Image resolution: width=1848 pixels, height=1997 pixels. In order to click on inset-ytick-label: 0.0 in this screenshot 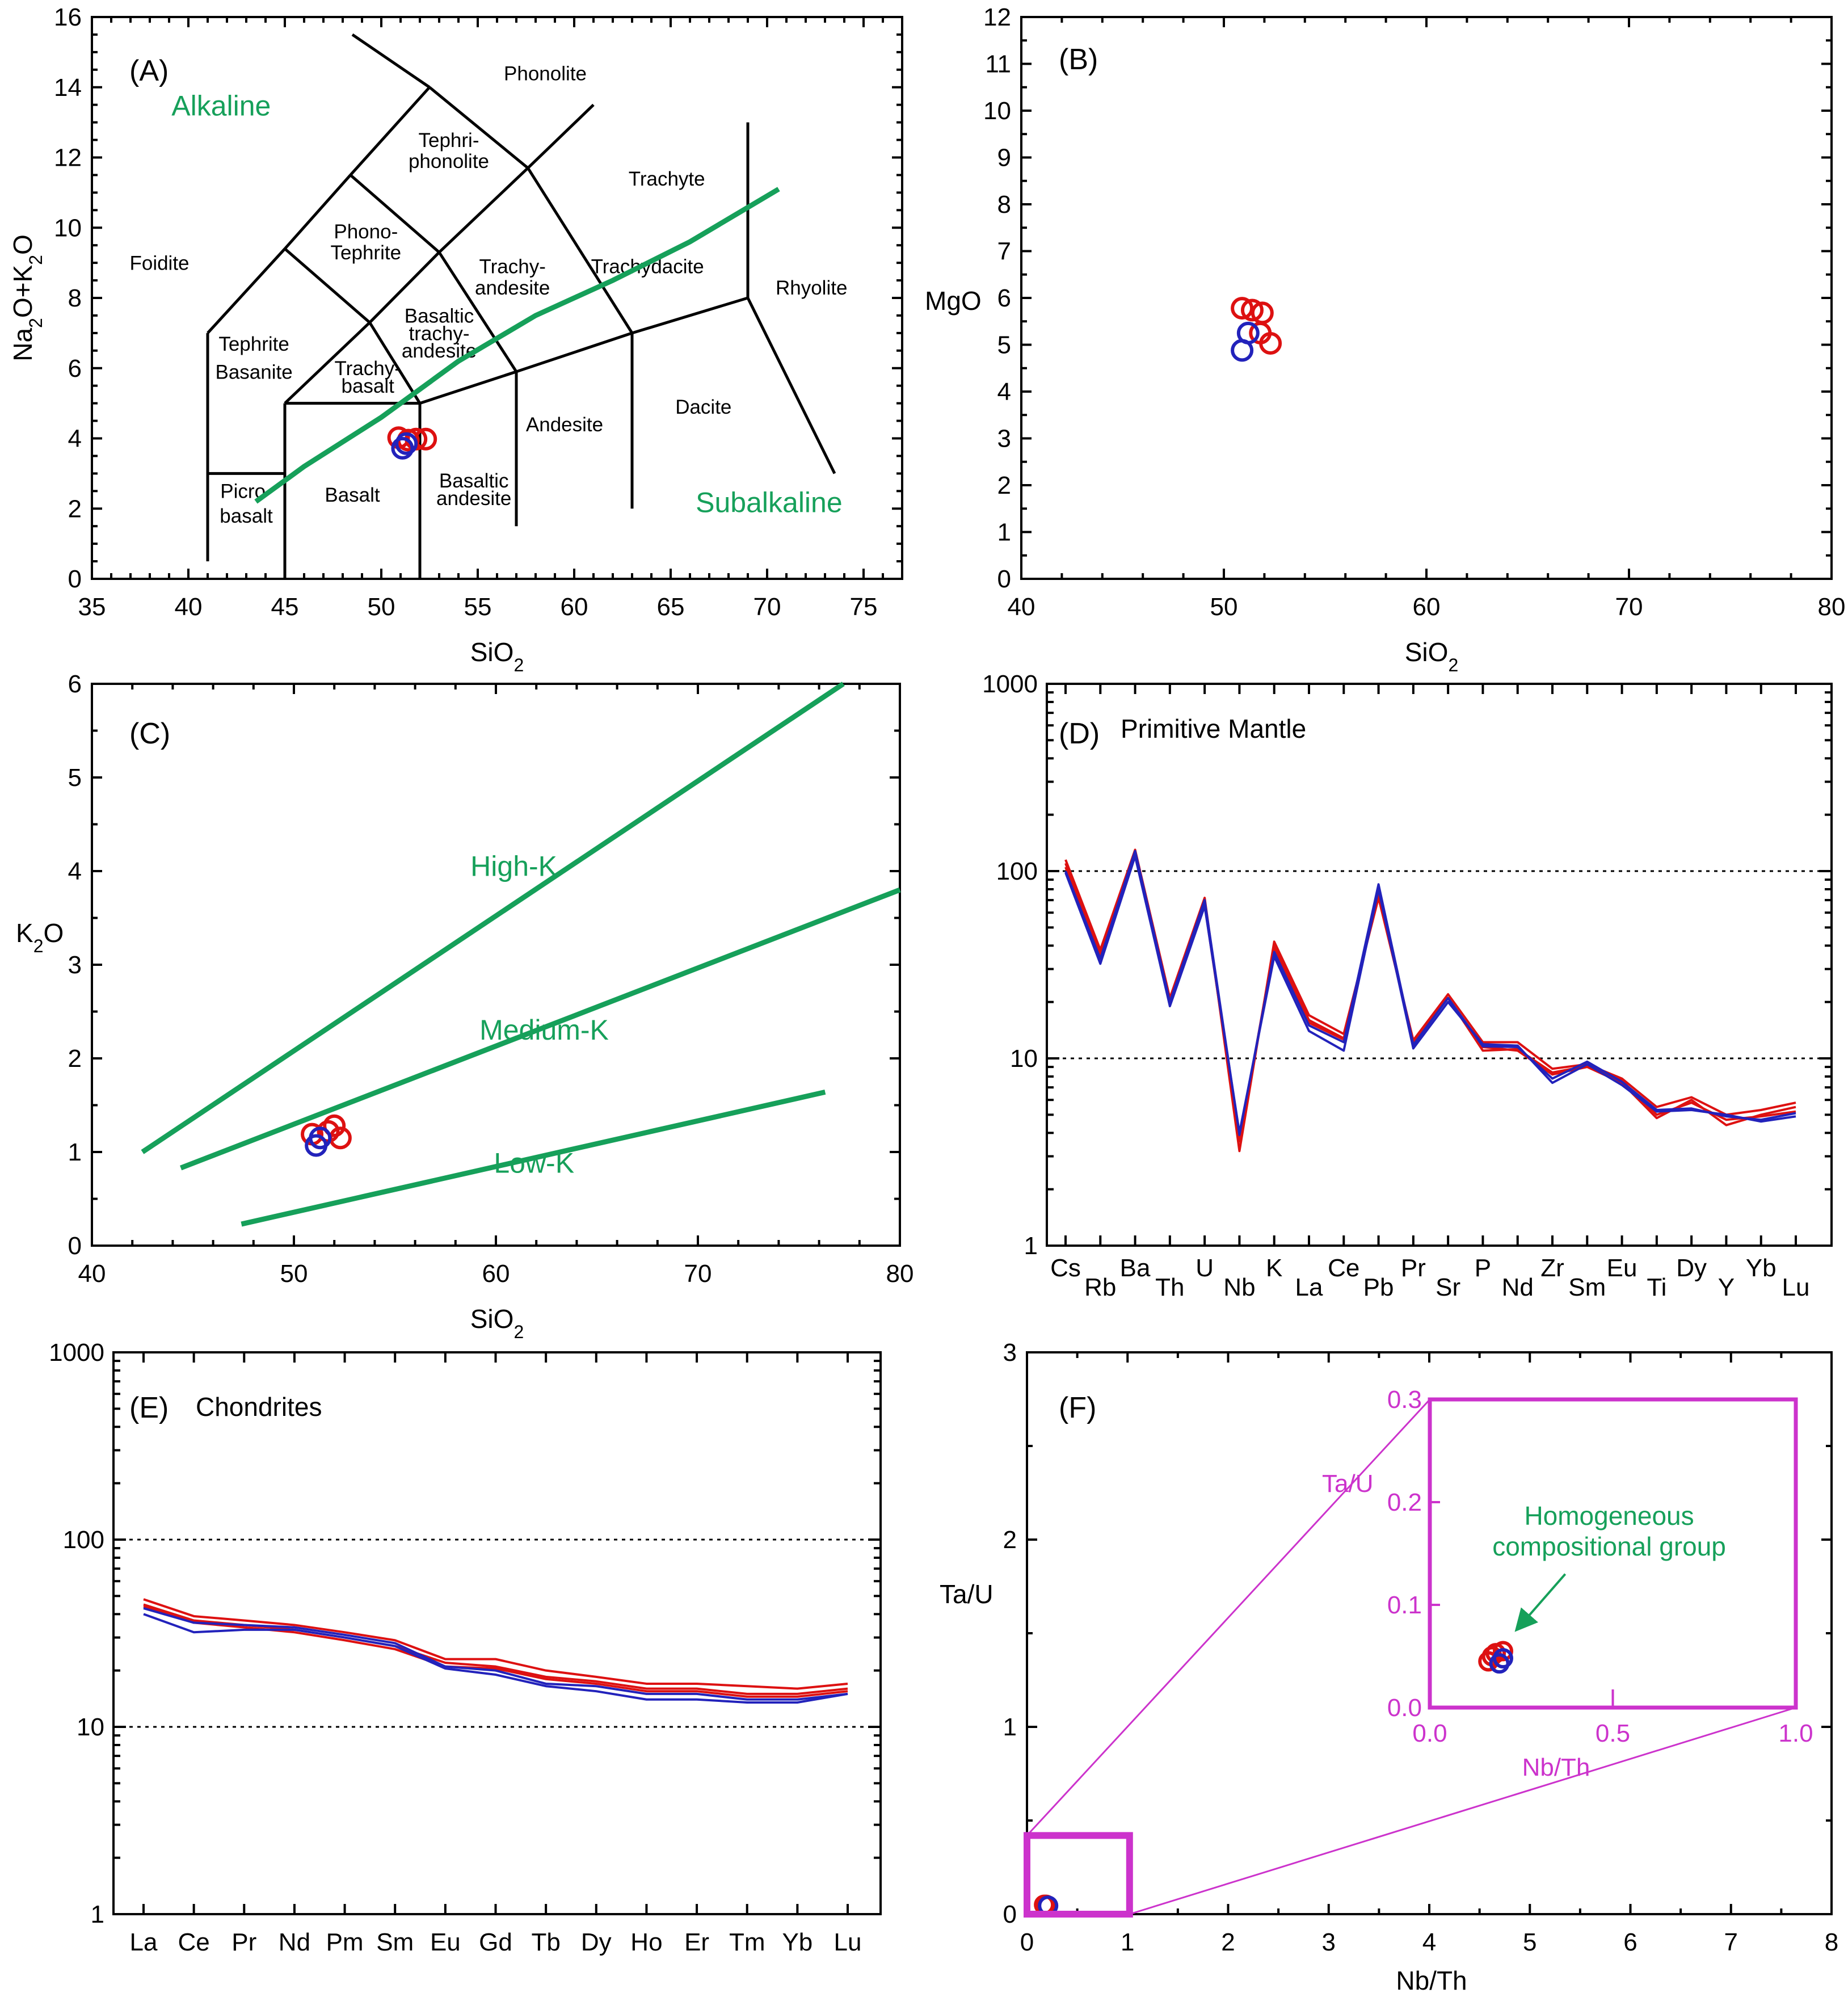, I will do `click(1405, 1708)`.